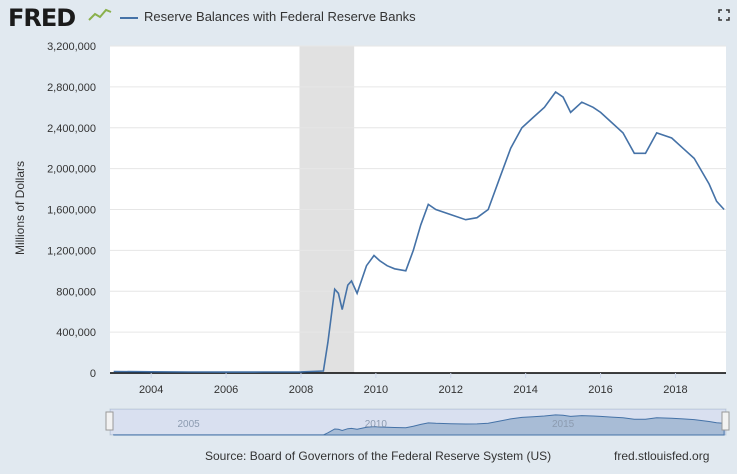 The width and height of the screenshot is (737, 474). Describe the element at coordinates (71, 170) in the screenshot. I see `y-tick-label: 2,000,000` at that location.